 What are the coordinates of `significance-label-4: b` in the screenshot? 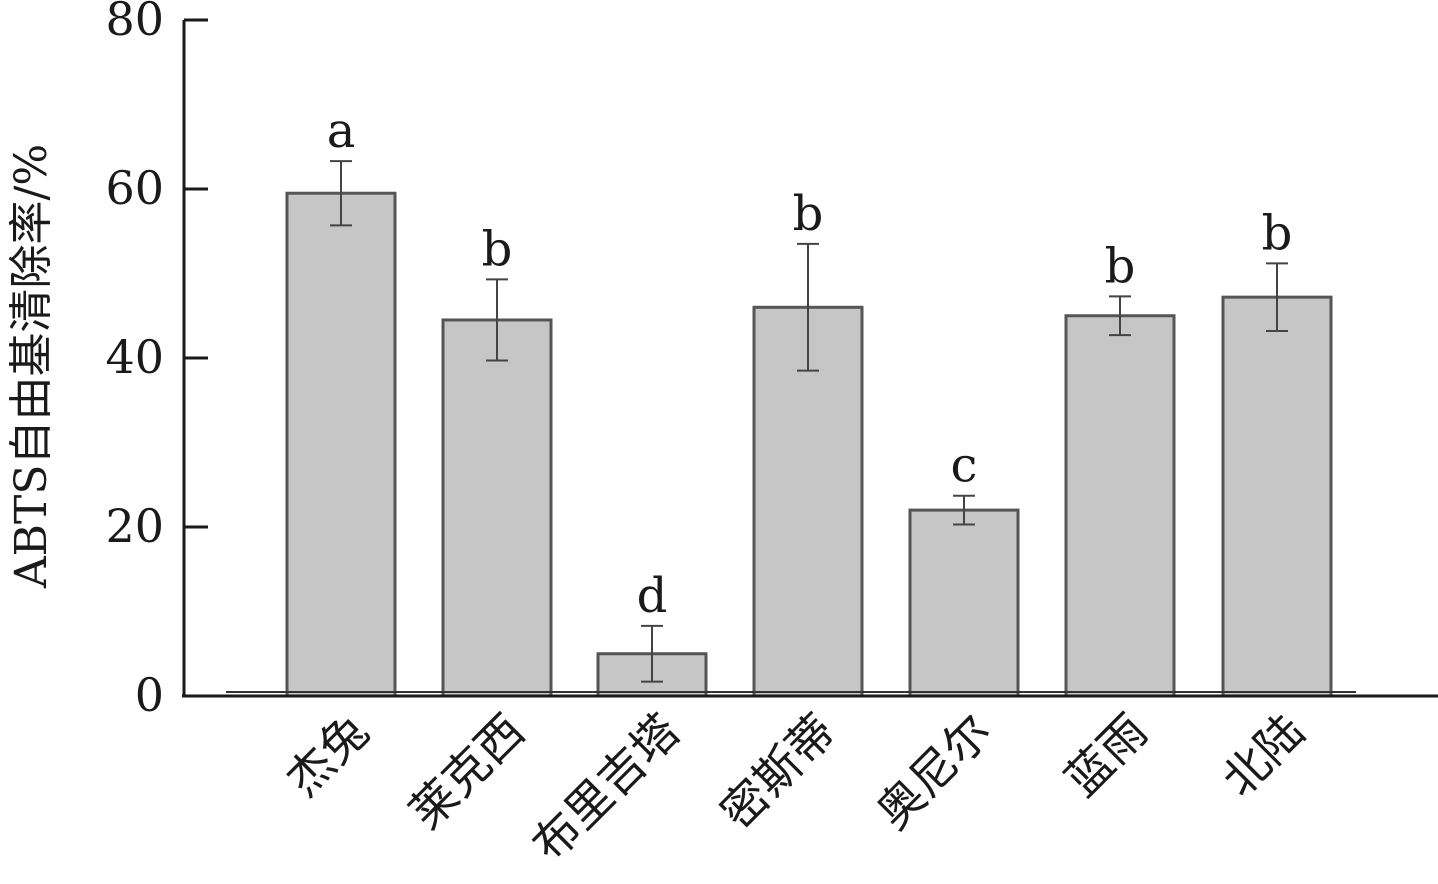 It's located at (808, 214).